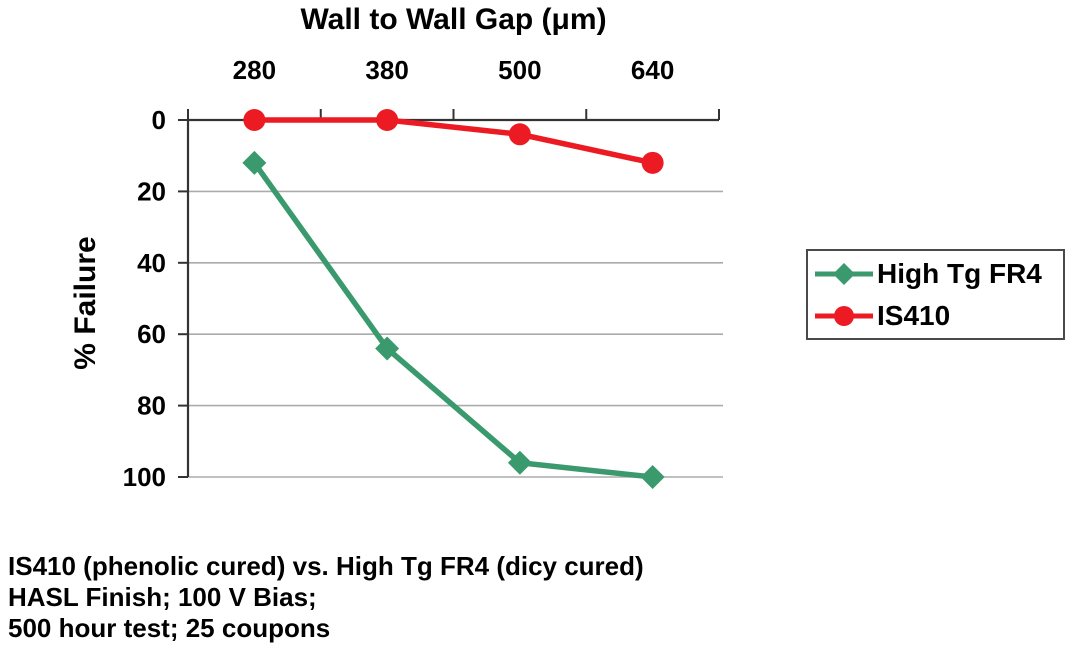 The image size is (1076, 653). What do you see at coordinates (151, 191) in the screenshot?
I see `y-tick-label: 20` at bounding box center [151, 191].